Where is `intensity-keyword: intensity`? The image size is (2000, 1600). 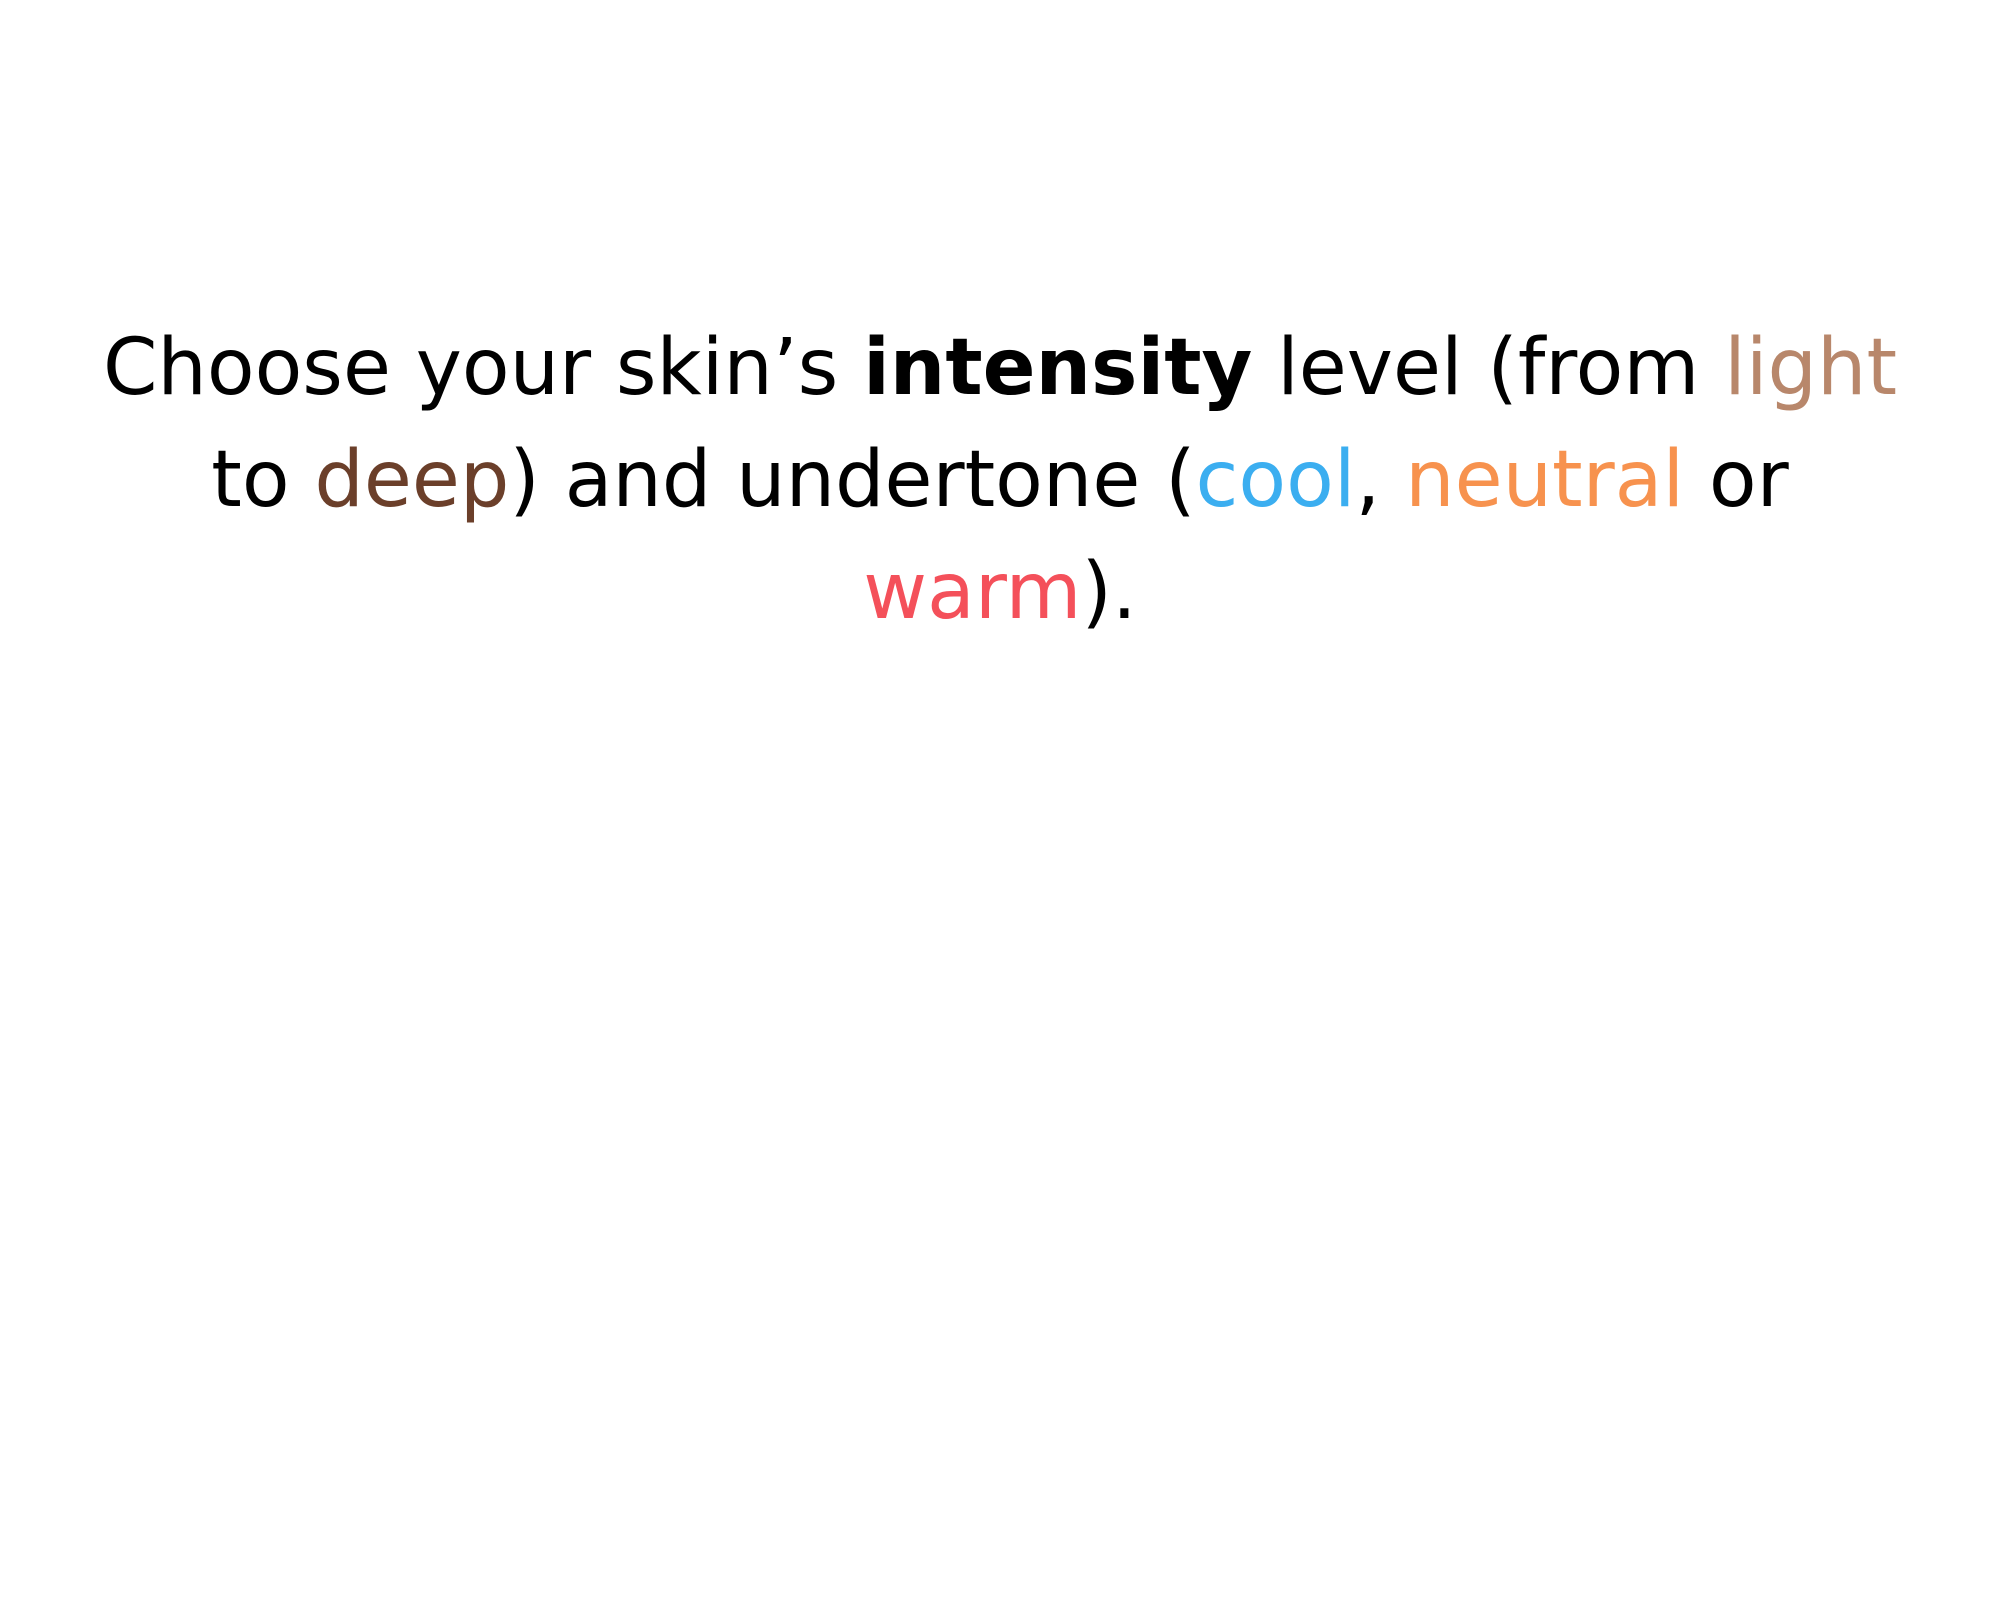 intensity-keyword: intensity is located at coordinates (1058, 368).